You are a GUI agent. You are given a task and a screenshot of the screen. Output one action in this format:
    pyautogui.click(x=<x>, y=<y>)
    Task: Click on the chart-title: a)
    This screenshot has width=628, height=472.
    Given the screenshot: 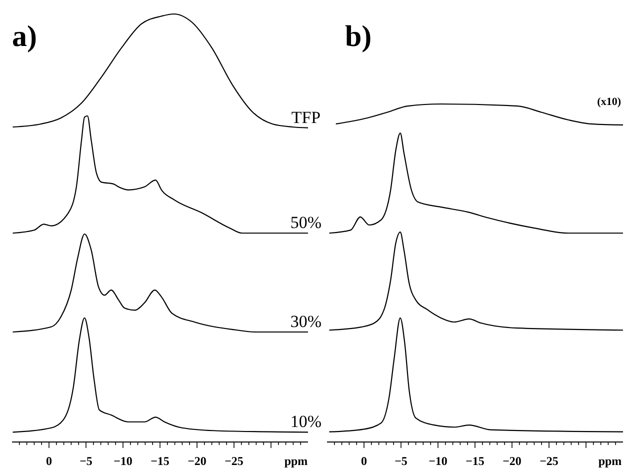 What is the action you would take?
    pyautogui.click(x=24, y=36)
    